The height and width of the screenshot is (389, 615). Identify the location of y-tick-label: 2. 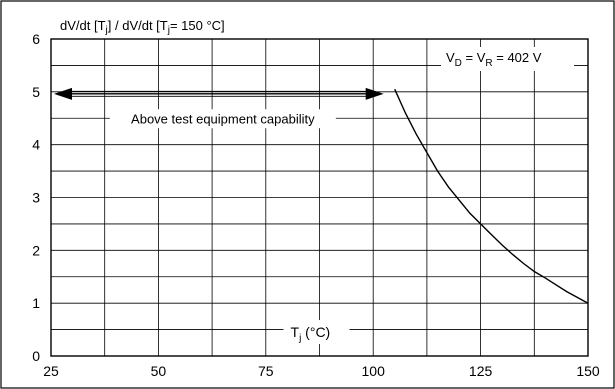
(36, 250).